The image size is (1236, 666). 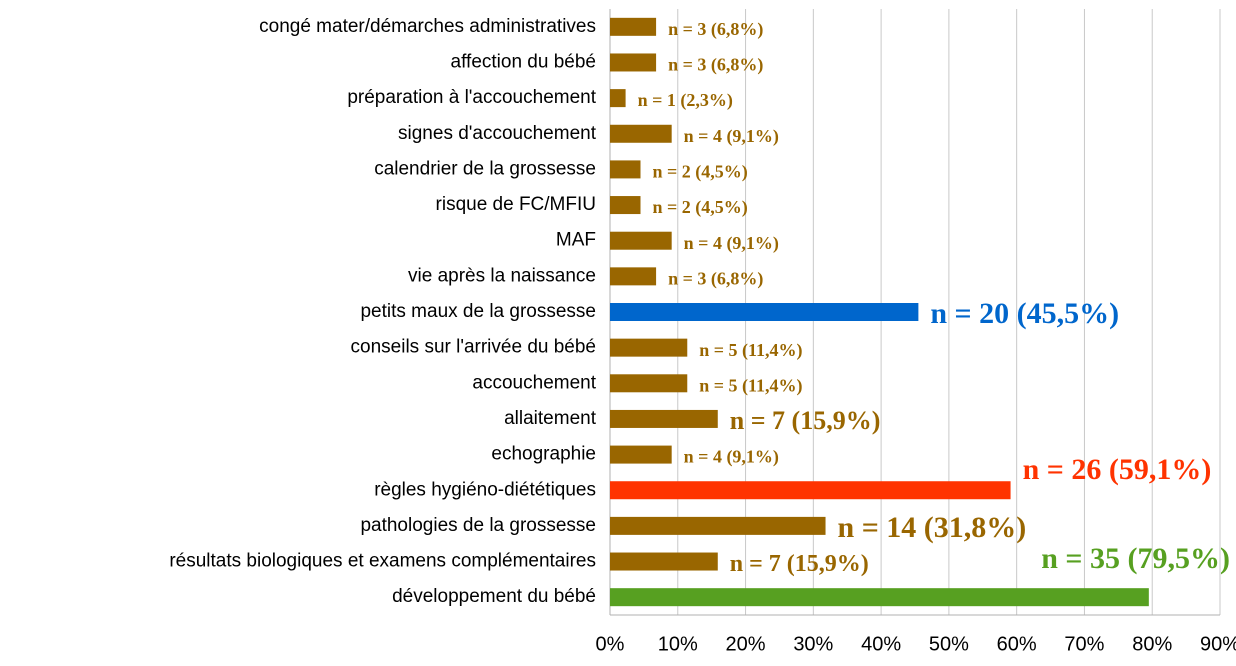 What do you see at coordinates (1218, 644) in the screenshot?
I see `x-tick-label: 90%` at bounding box center [1218, 644].